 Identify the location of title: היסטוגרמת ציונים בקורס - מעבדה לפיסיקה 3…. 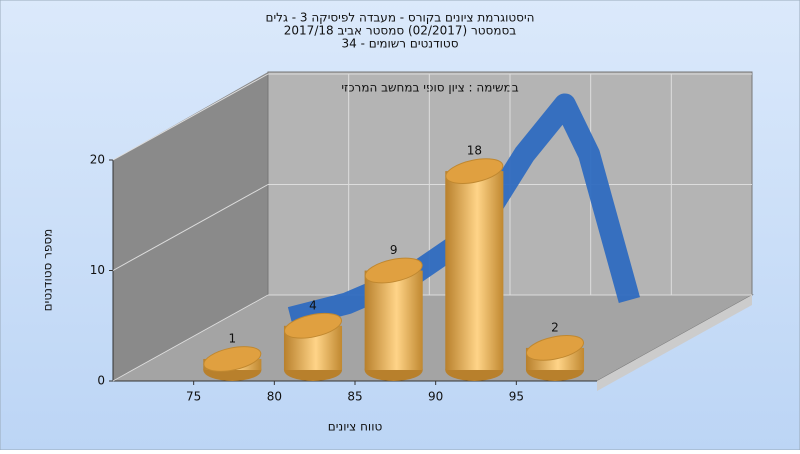
(400, 18).